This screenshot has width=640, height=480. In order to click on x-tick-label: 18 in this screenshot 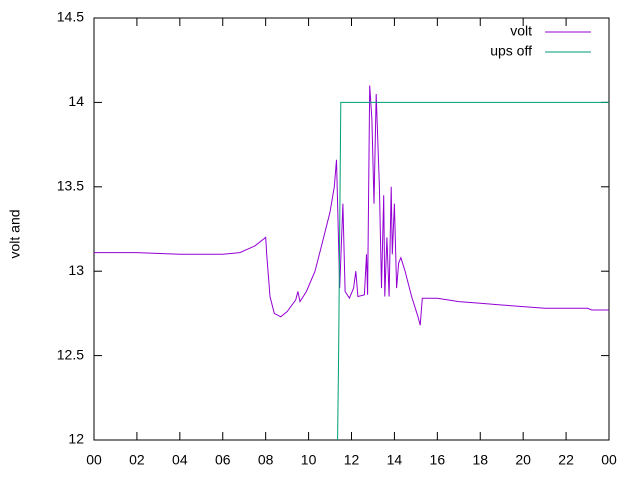, I will do `click(480, 460)`.